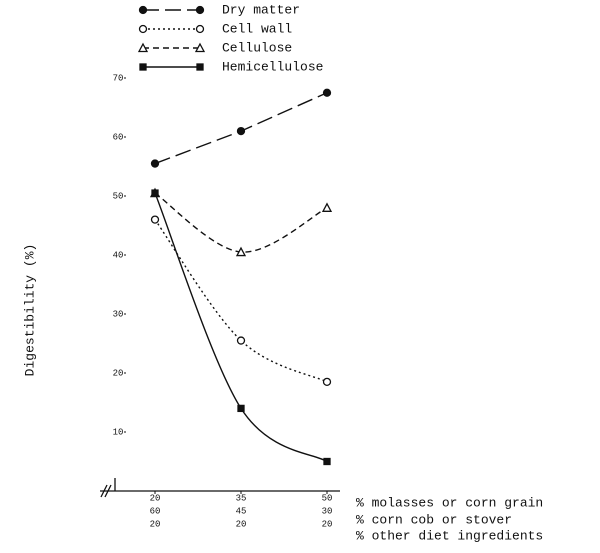 The height and width of the screenshot is (553, 600). Describe the element at coordinates (118, 78) in the screenshot. I see `y-tick-label: 70` at that location.